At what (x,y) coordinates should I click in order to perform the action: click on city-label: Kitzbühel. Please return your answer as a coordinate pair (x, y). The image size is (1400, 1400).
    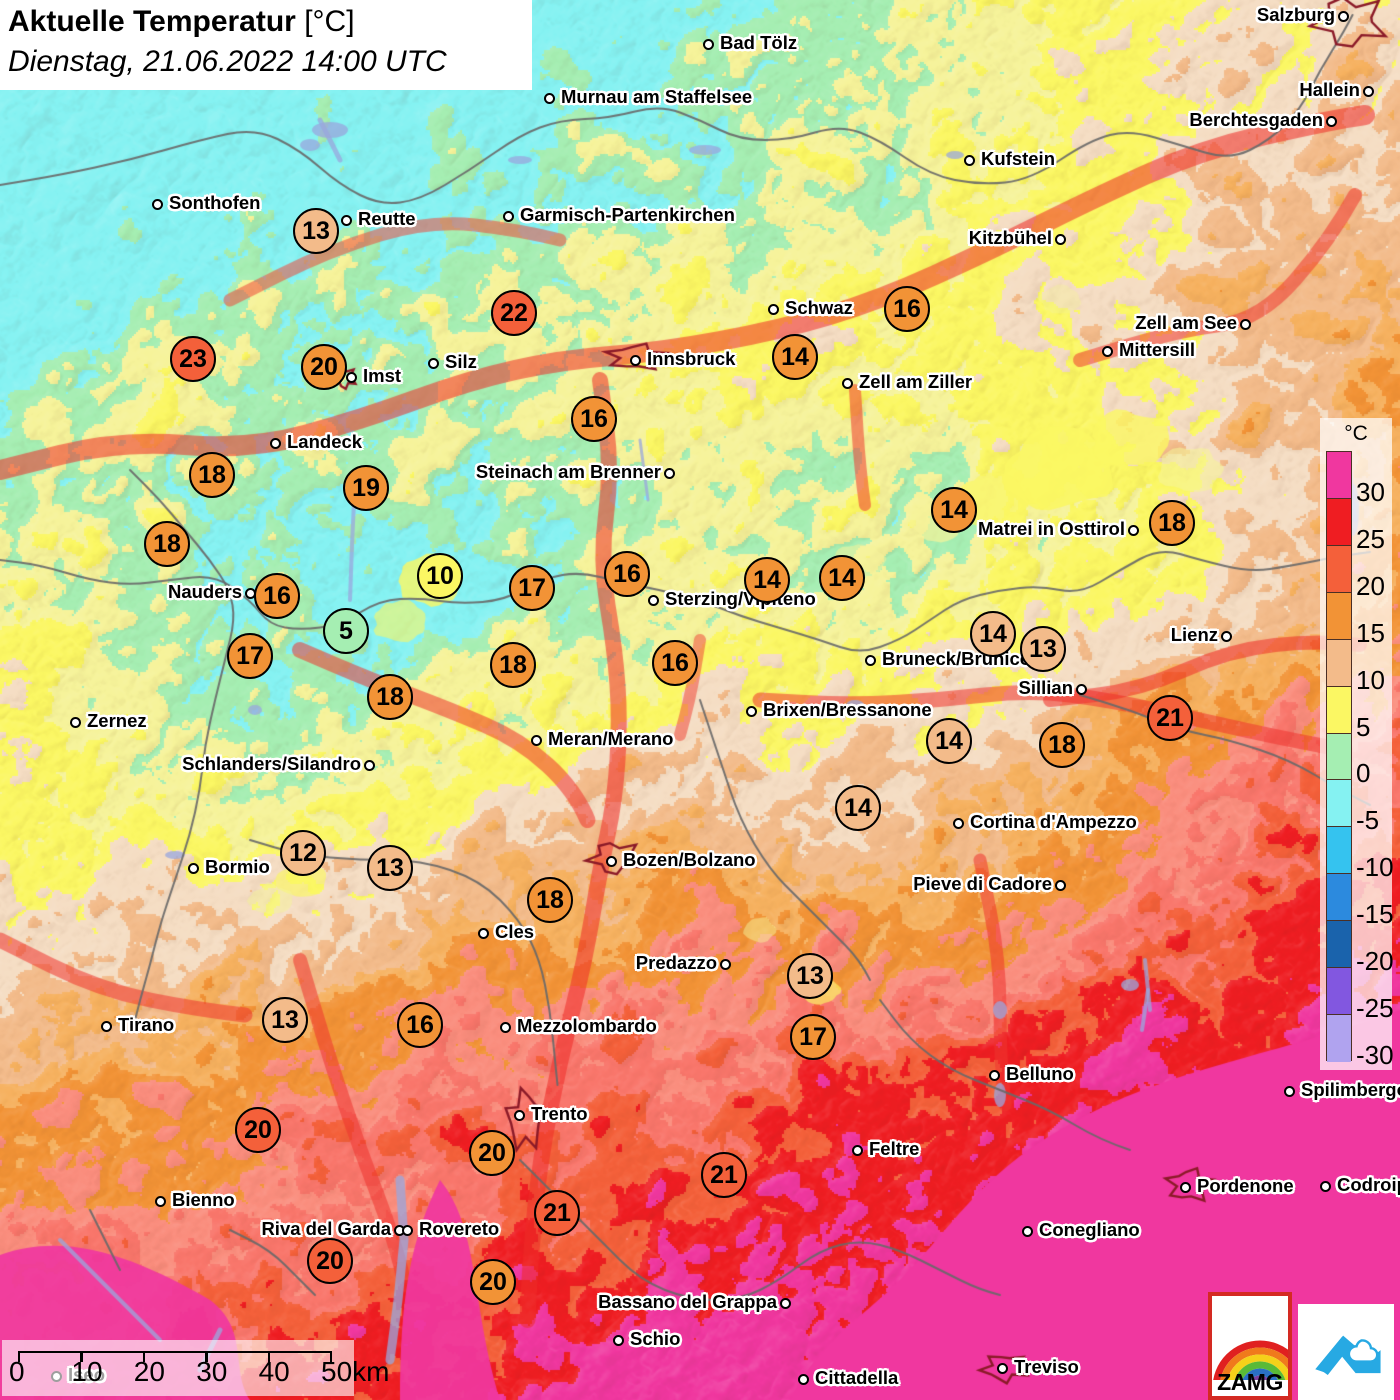
    Looking at the image, I should click on (1010, 237).